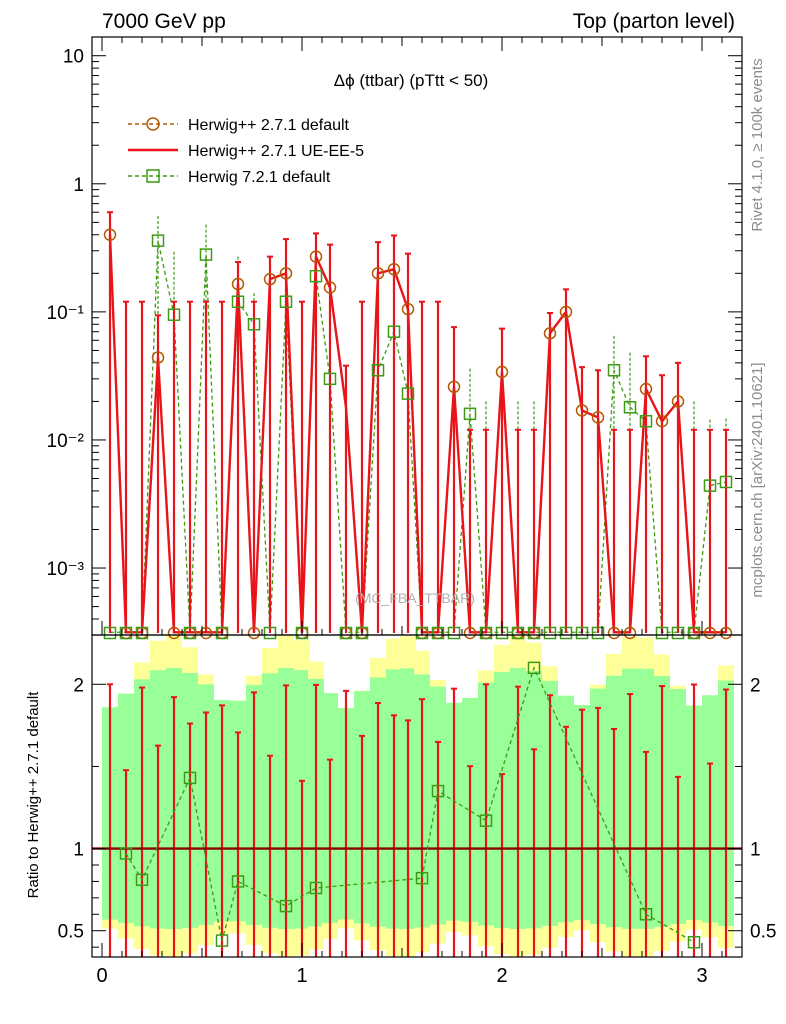  Describe the element at coordinates (757, 144) in the screenshot. I see `rivet-version-label: Rivet 4.1.0, ≥ 100k events` at that location.